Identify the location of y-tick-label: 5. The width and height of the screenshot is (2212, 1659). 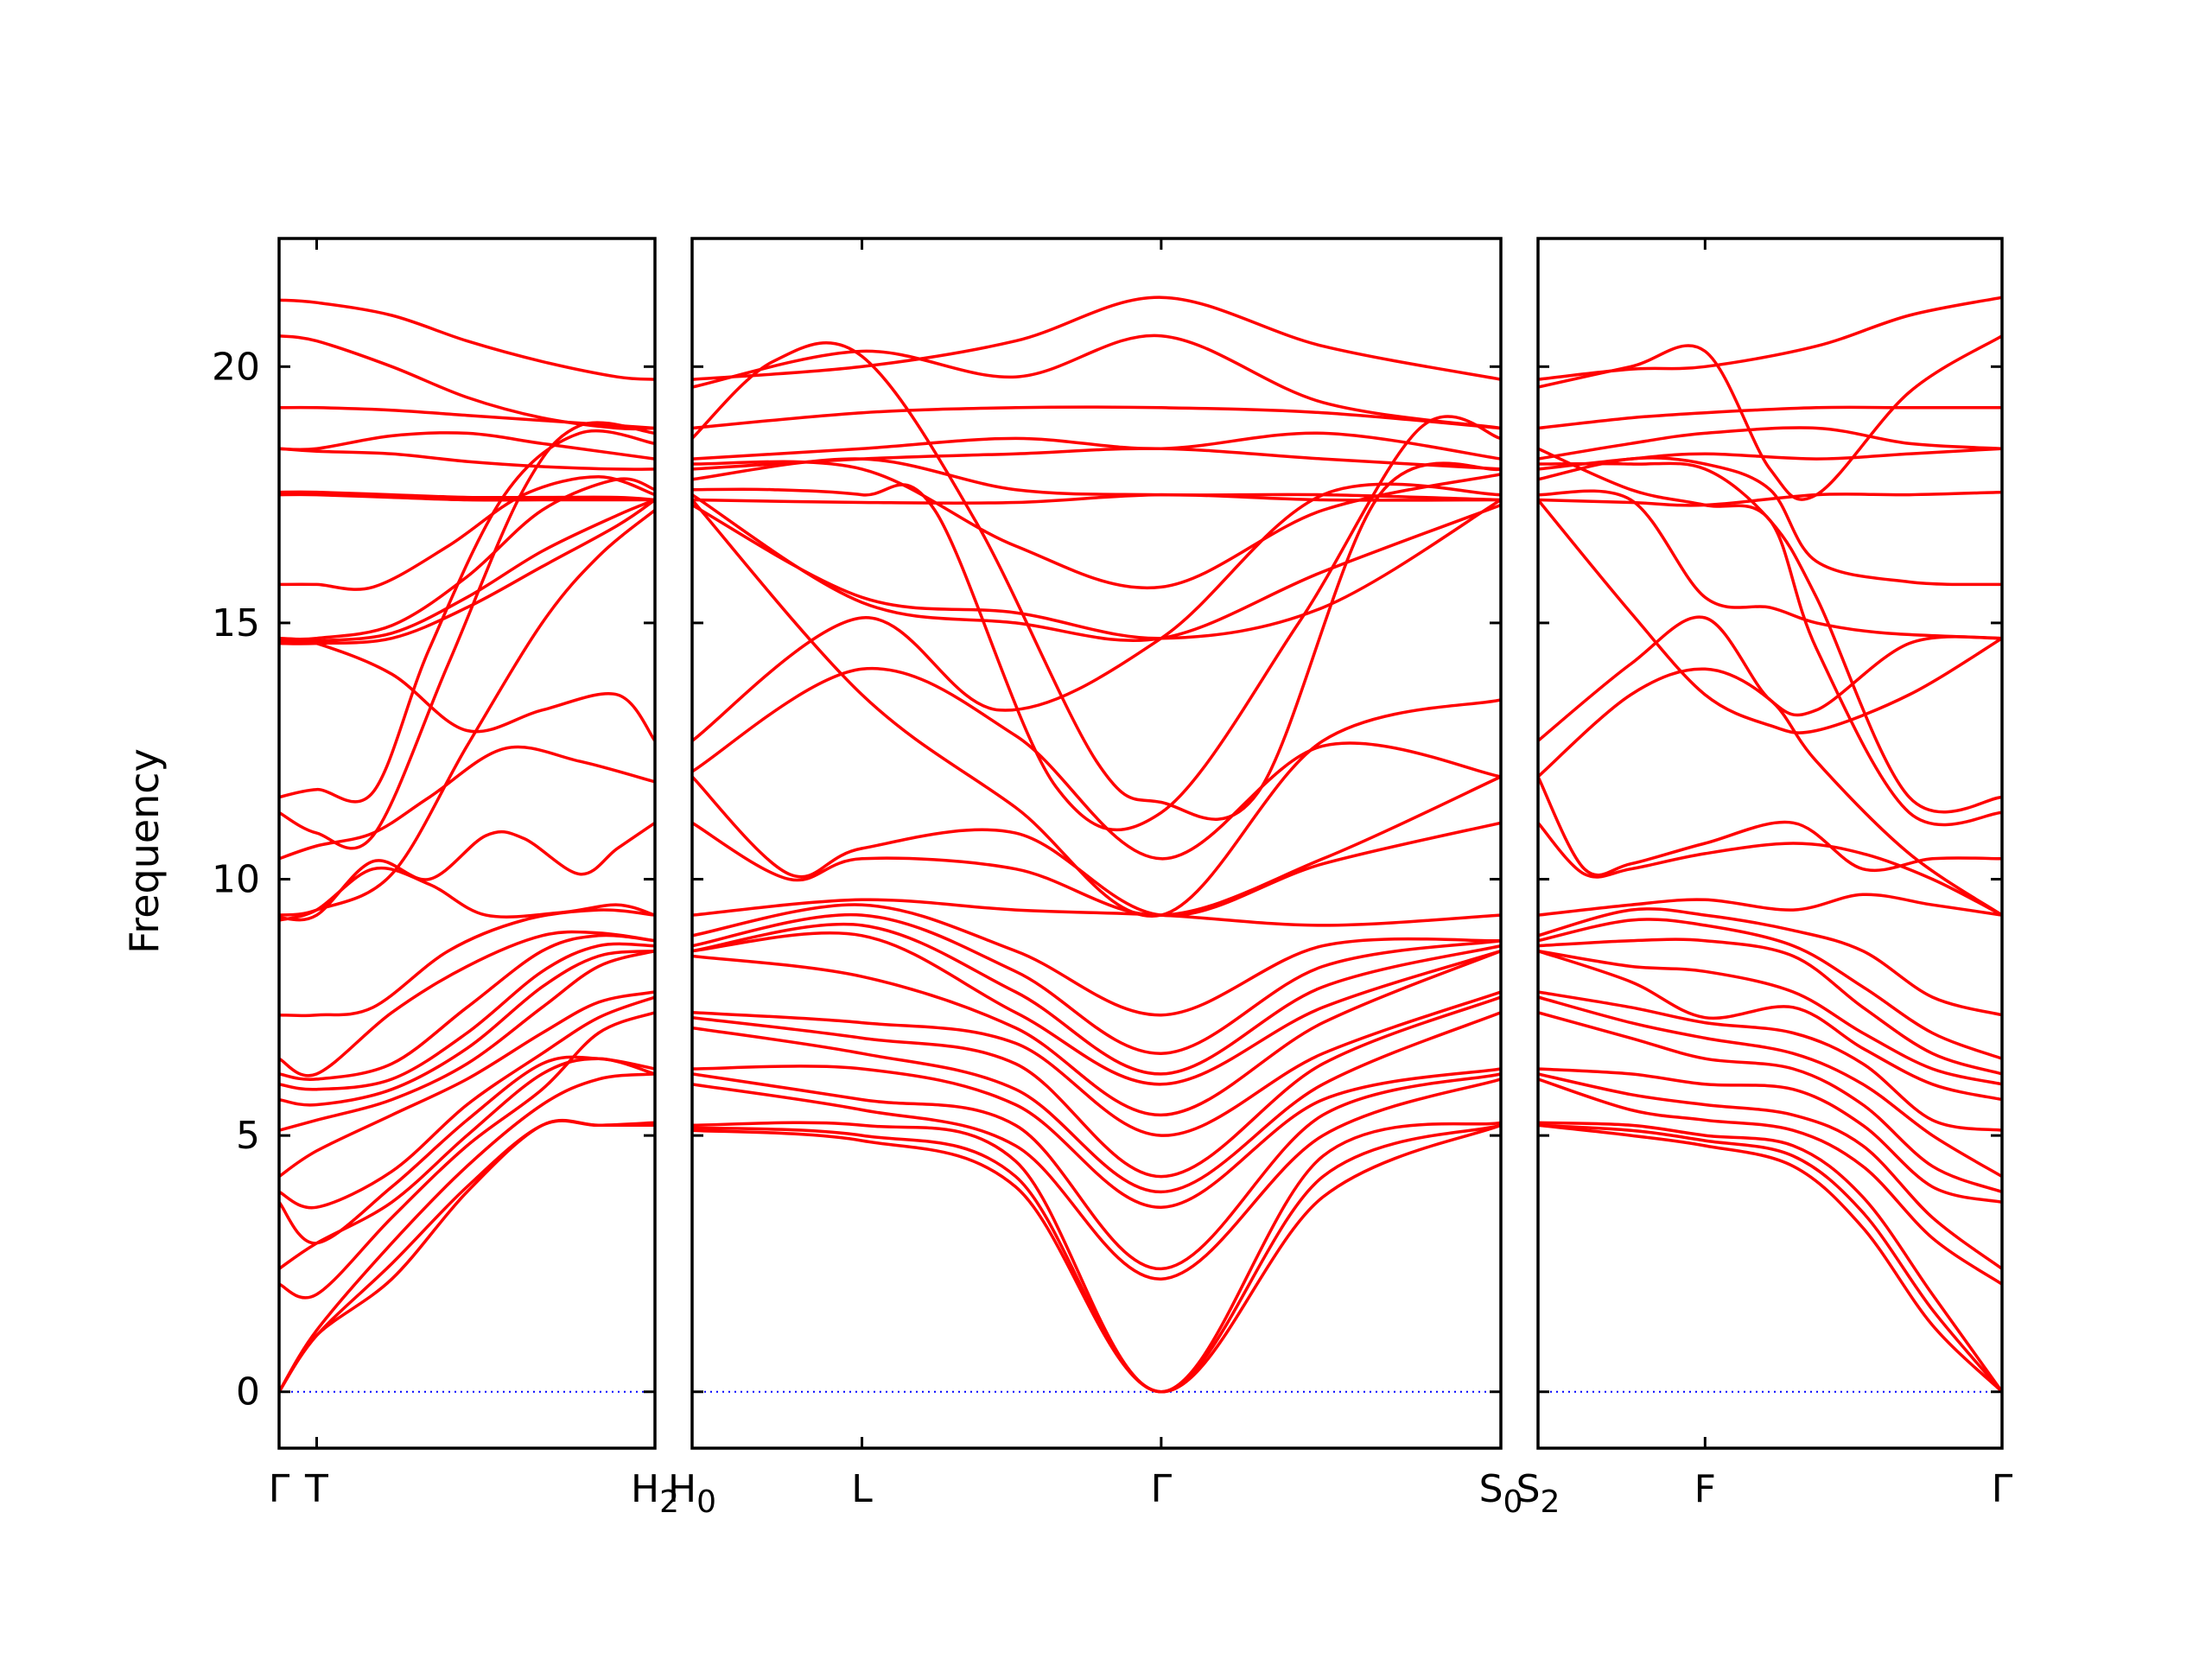
(248, 1136).